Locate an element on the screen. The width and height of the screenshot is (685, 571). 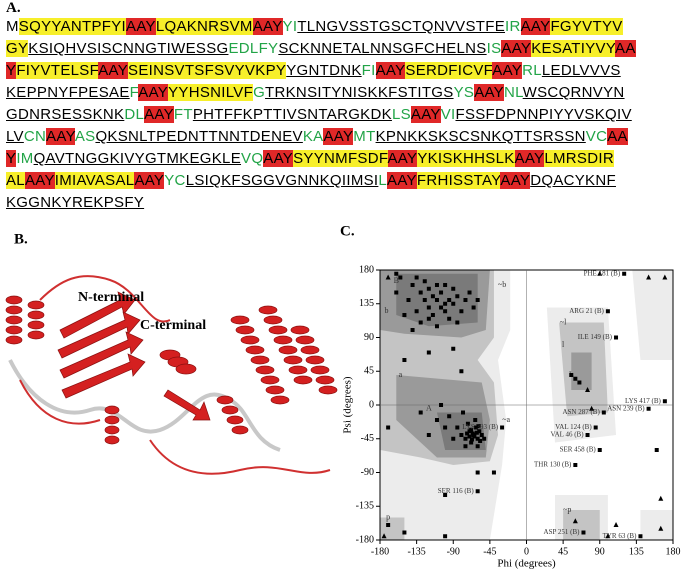
outlier-label: PHE 181 (B) is located at coordinates (602, 273).